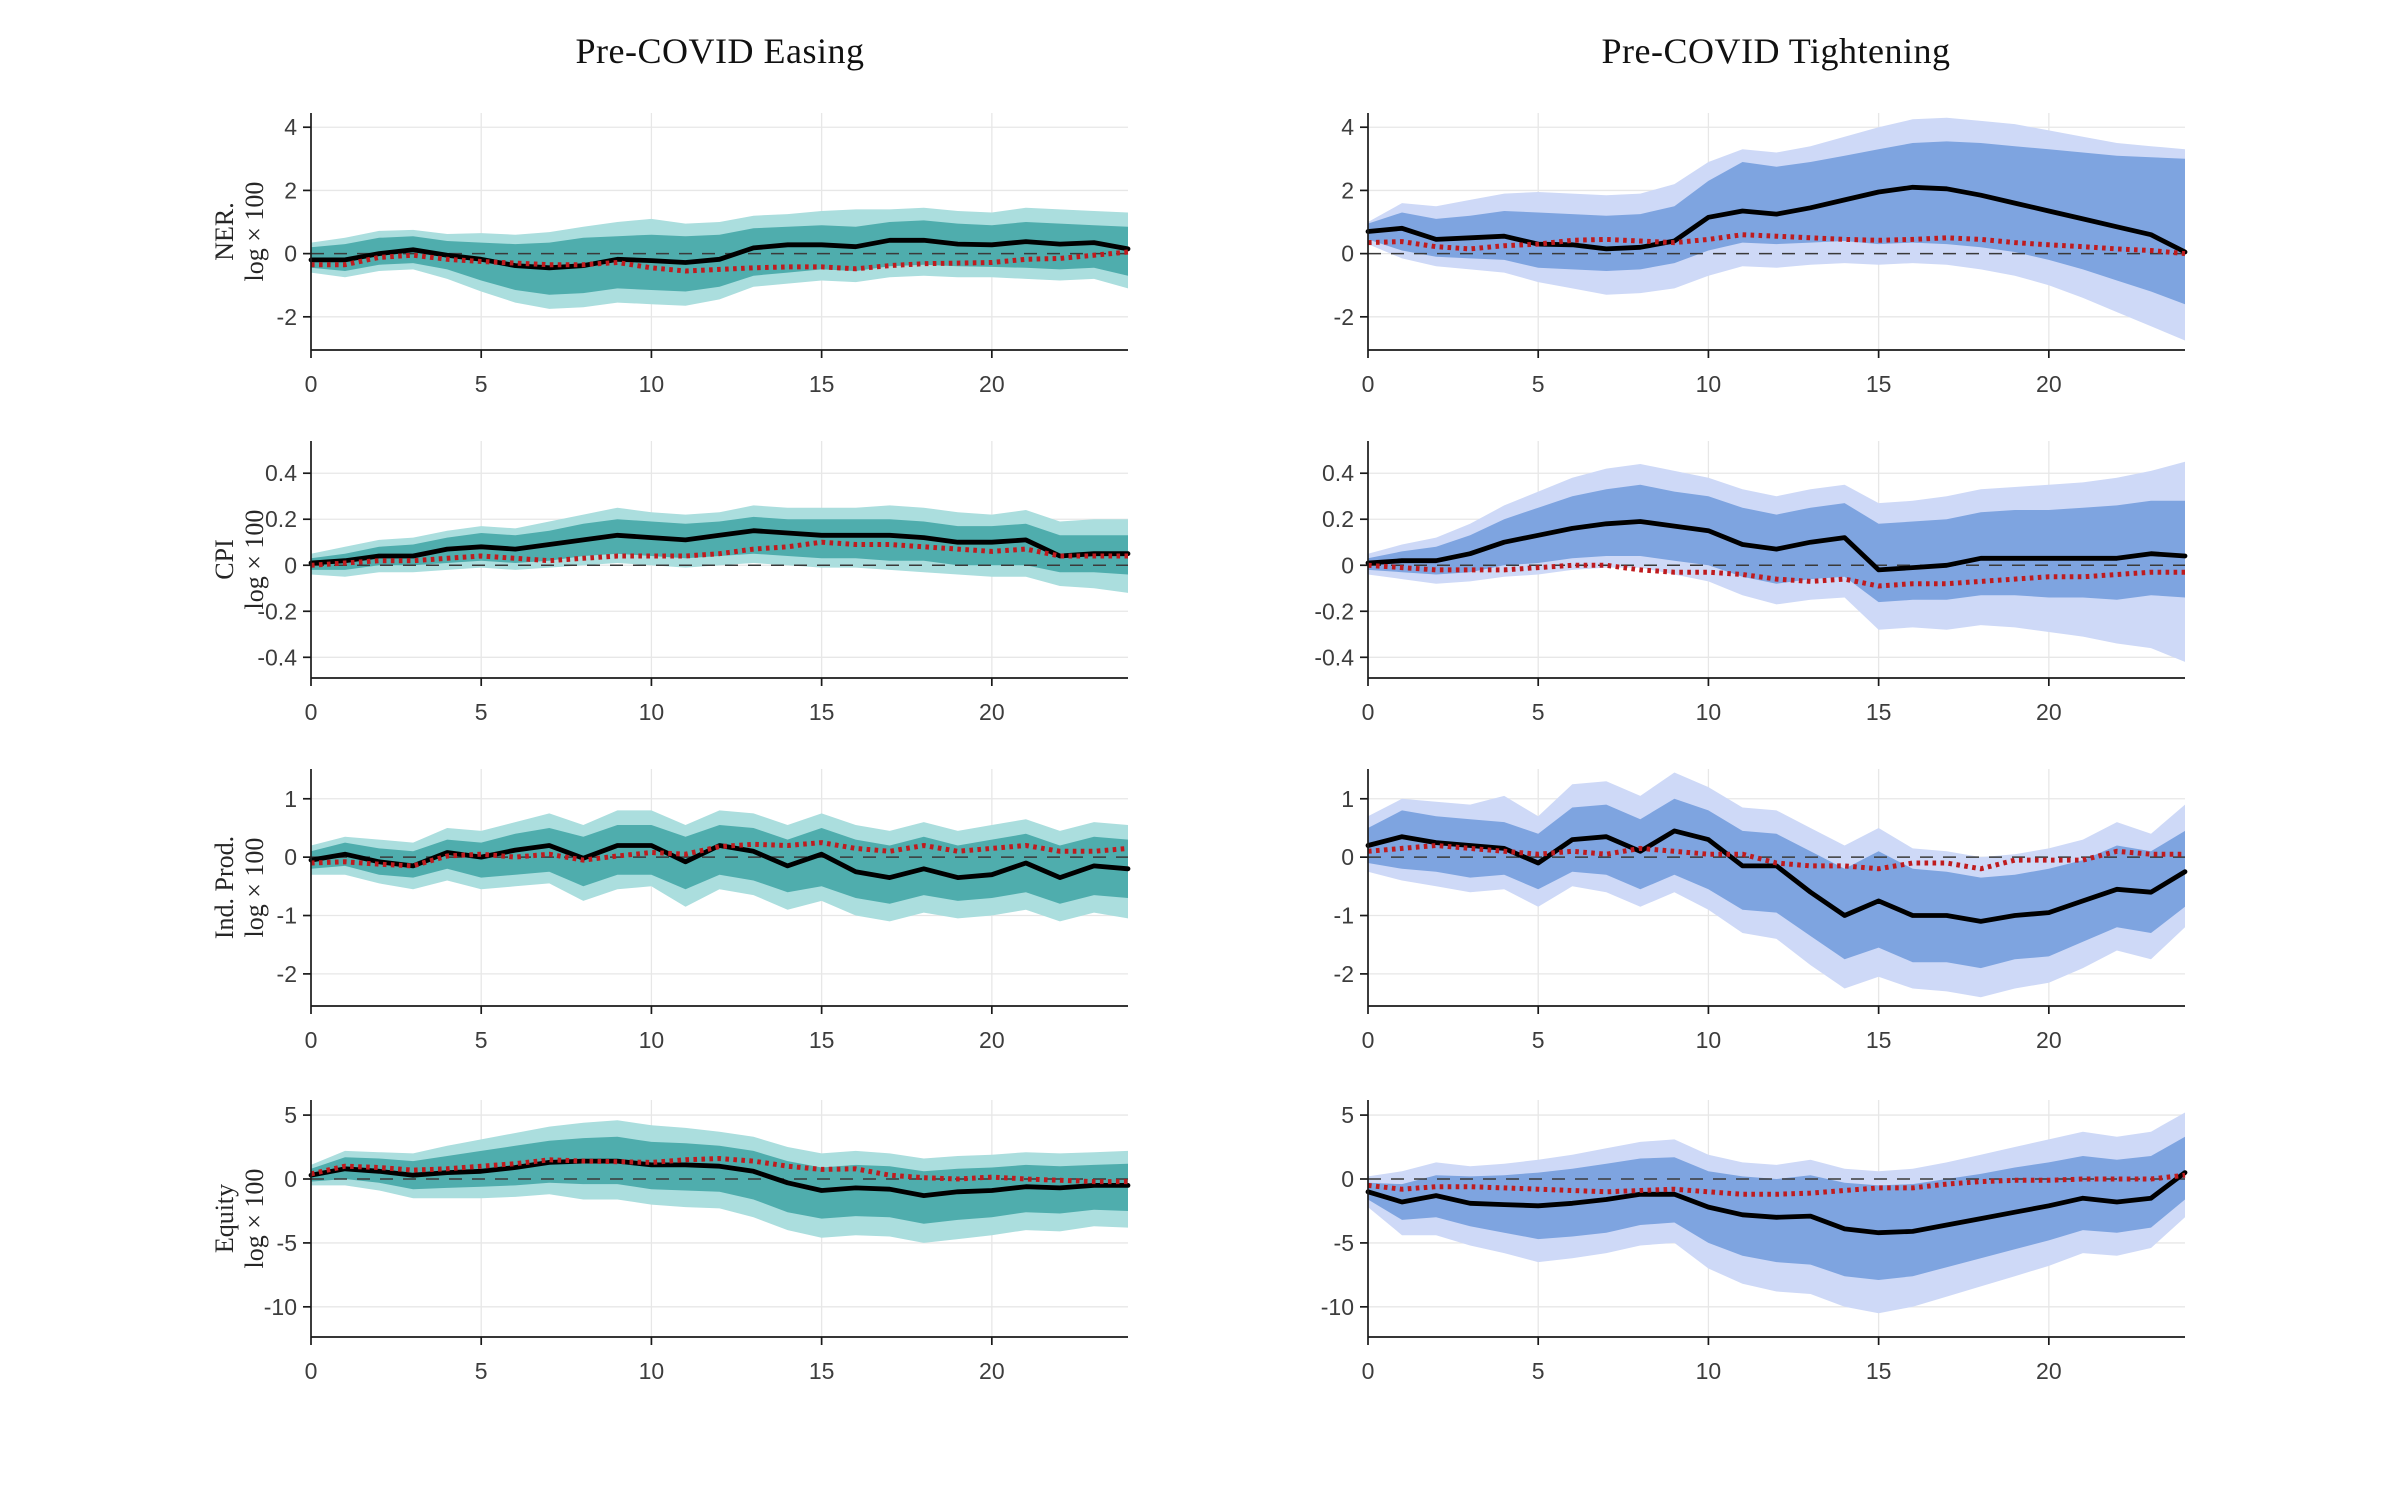  What do you see at coordinates (1776, 51) in the screenshot?
I see `column-title-tightening: Pre-COVID Tightening` at bounding box center [1776, 51].